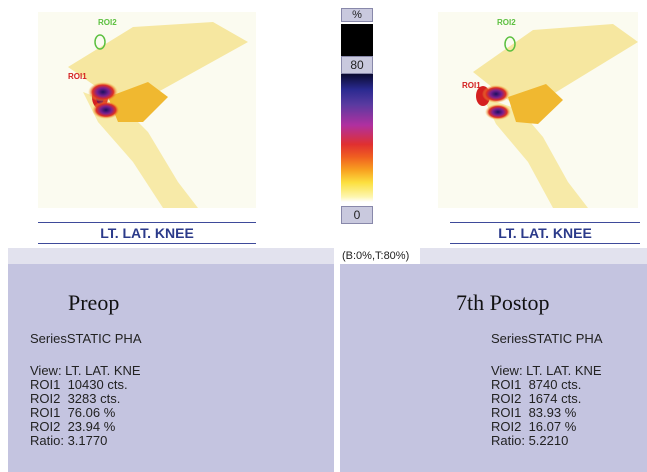 The image size is (647, 472). I want to click on left-stats-header-strip, so click(171, 256).